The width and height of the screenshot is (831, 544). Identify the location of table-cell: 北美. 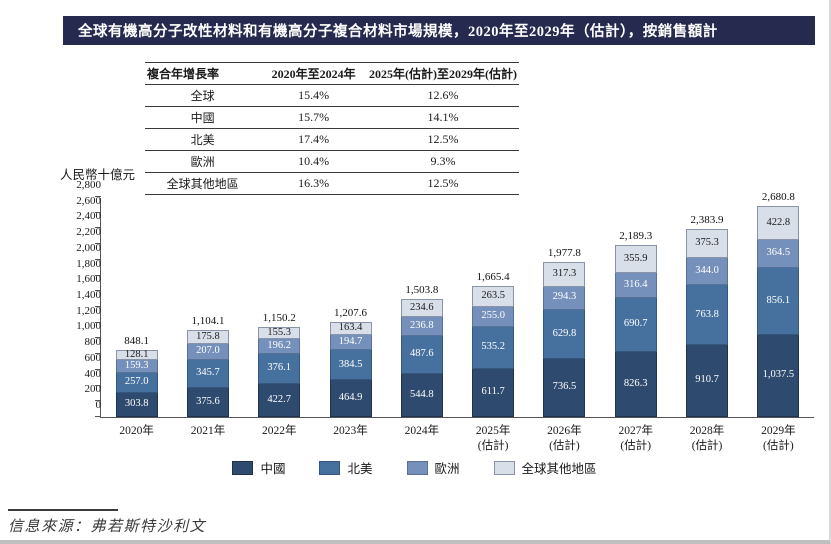
(203, 139).